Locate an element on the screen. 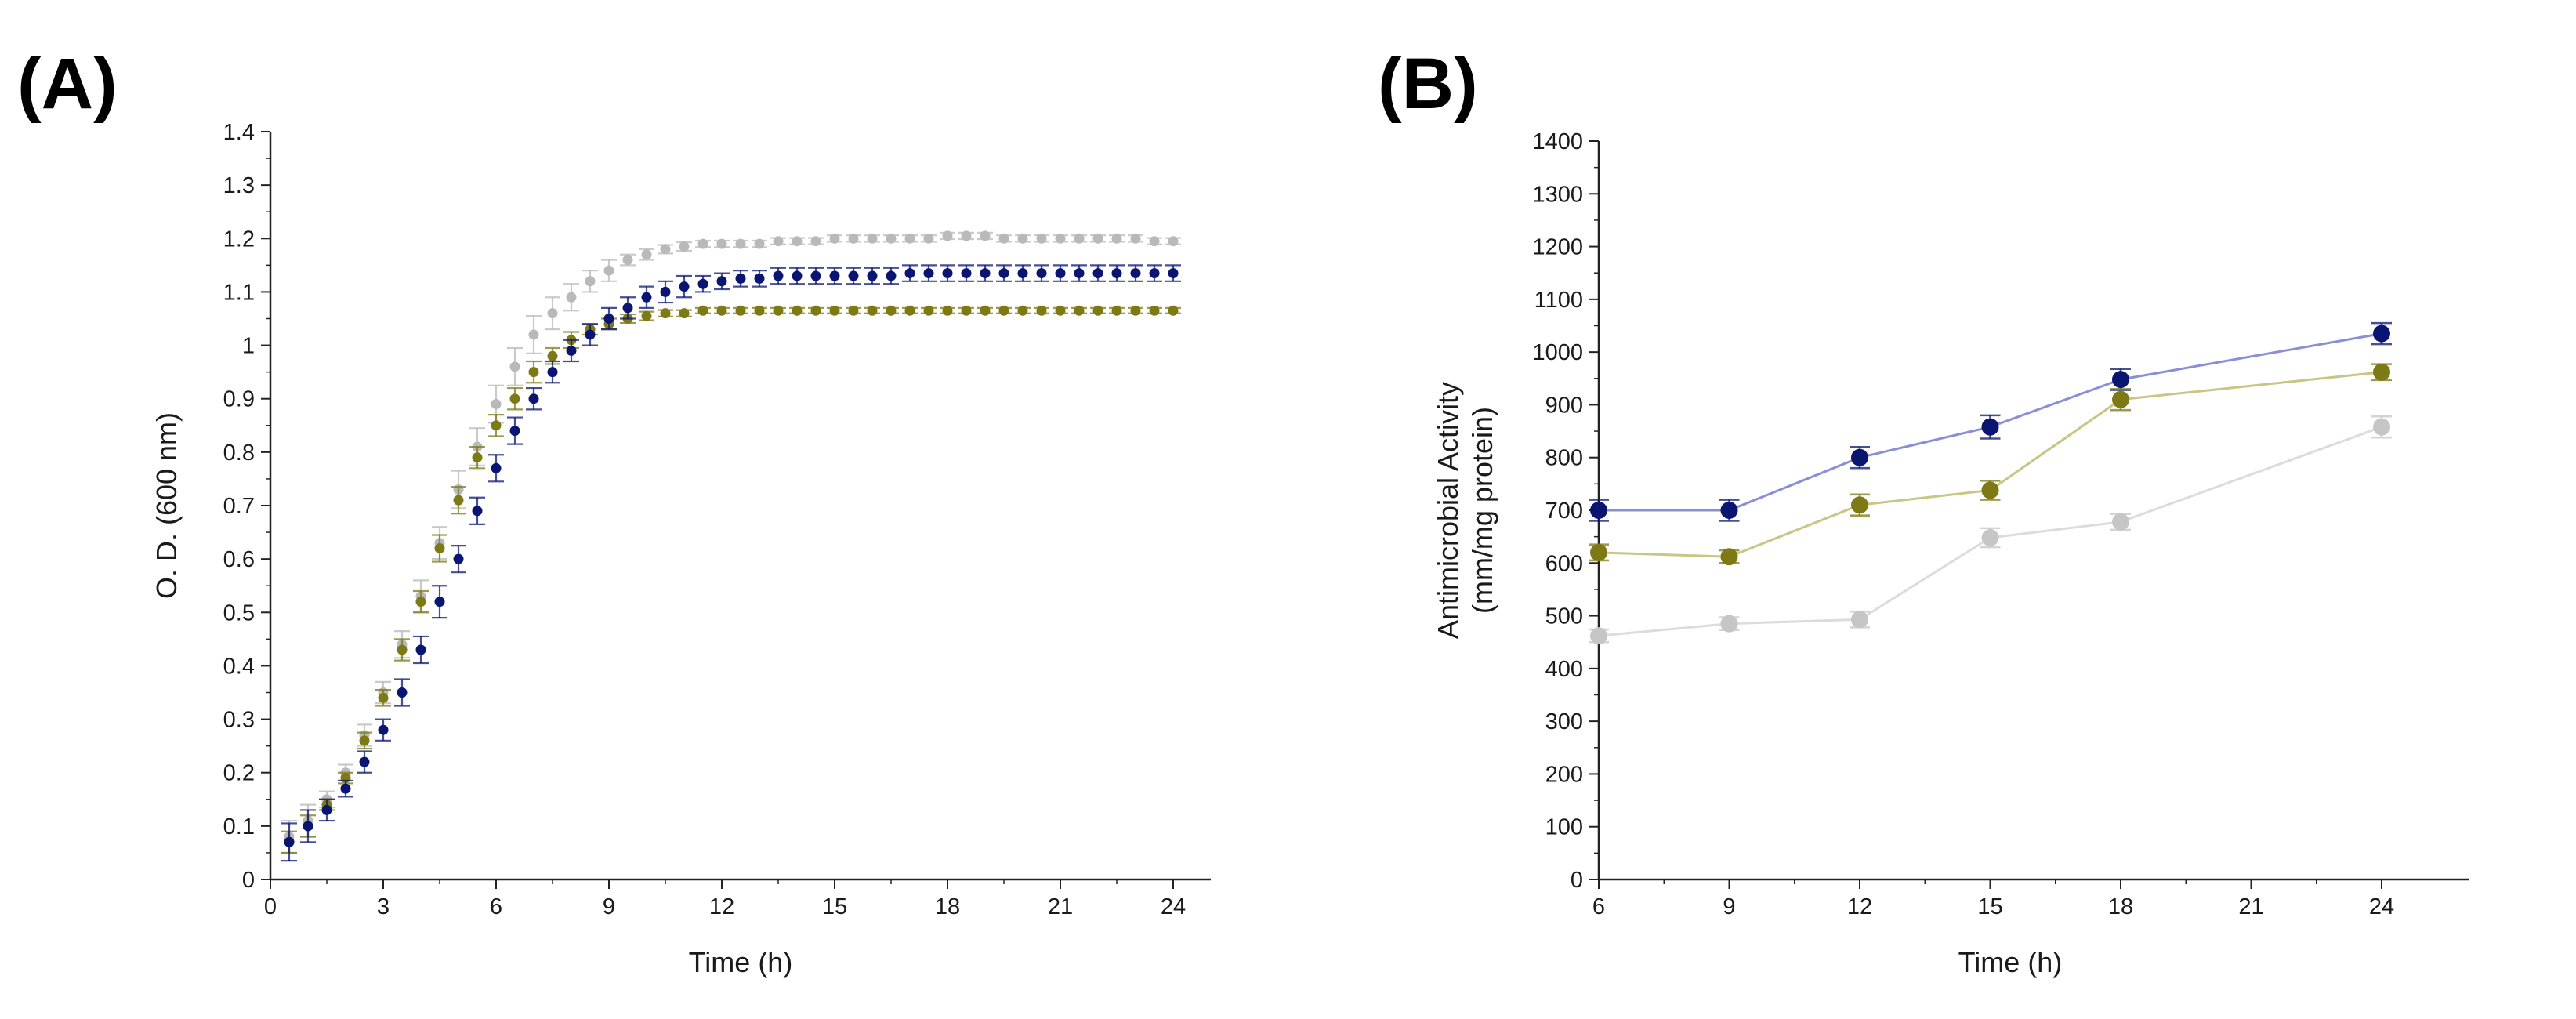 Image resolution: width=2576 pixels, height=1019 pixels. panel-b-x-tick-label: 18 is located at coordinates (2120, 906).